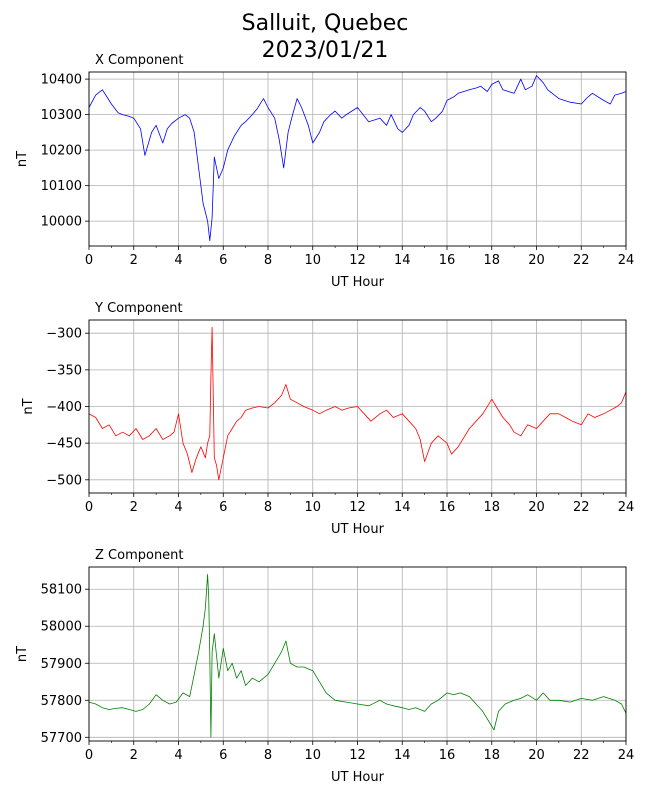 The height and width of the screenshot is (800, 650). I want to click on y-tick-label: −300, so click(64, 334).